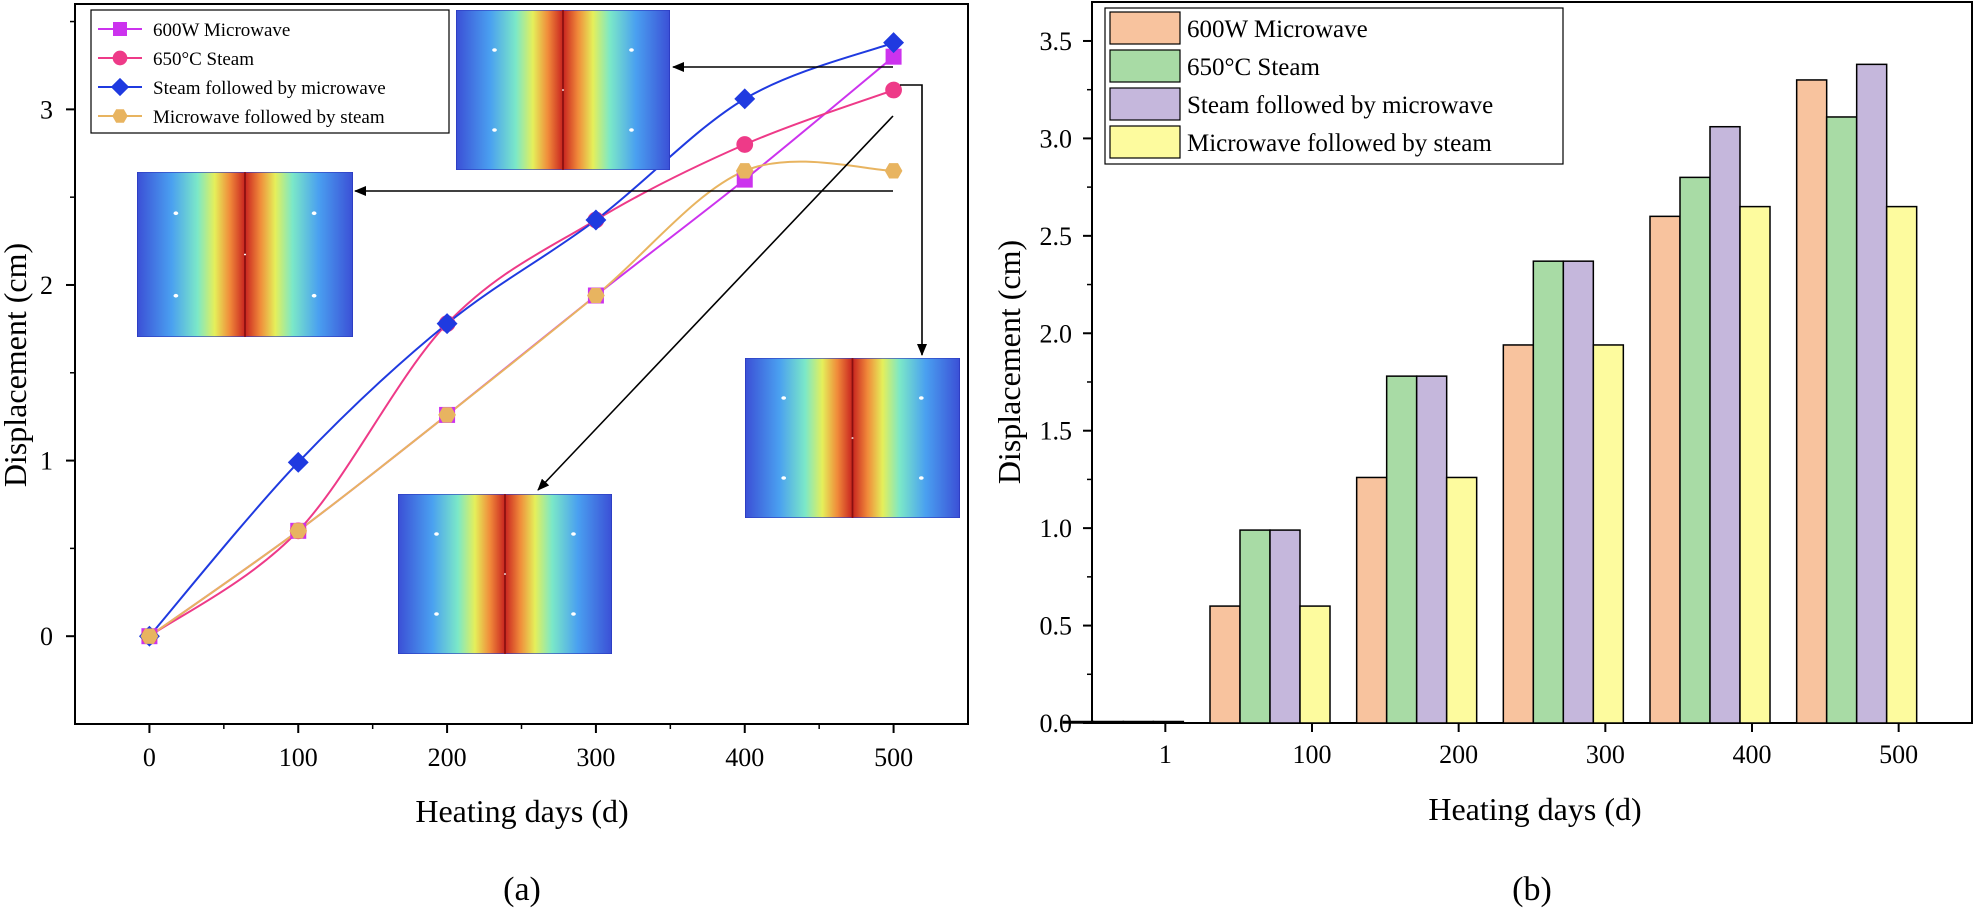 This screenshot has width=1984, height=918. I want to click on legend-b-swatch-600w-microwave, so click(1145, 28).